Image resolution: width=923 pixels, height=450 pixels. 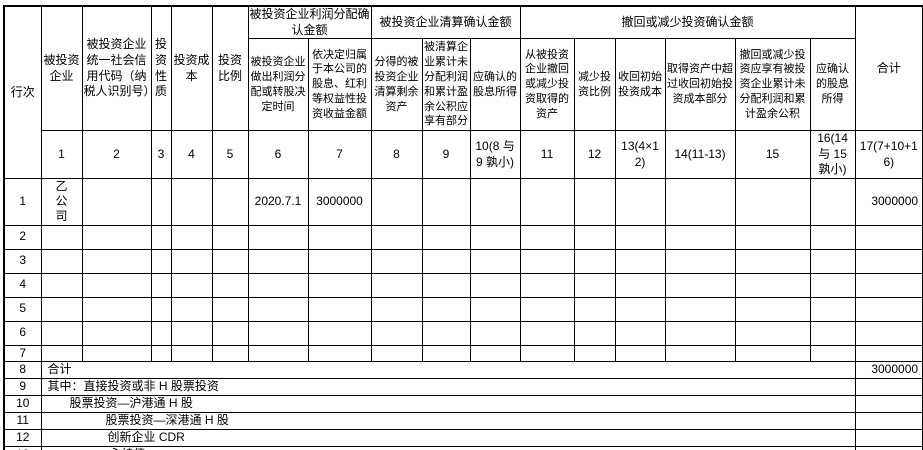 What do you see at coordinates (547, 154) in the screenshot?
I see `col-number-11: 11` at bounding box center [547, 154].